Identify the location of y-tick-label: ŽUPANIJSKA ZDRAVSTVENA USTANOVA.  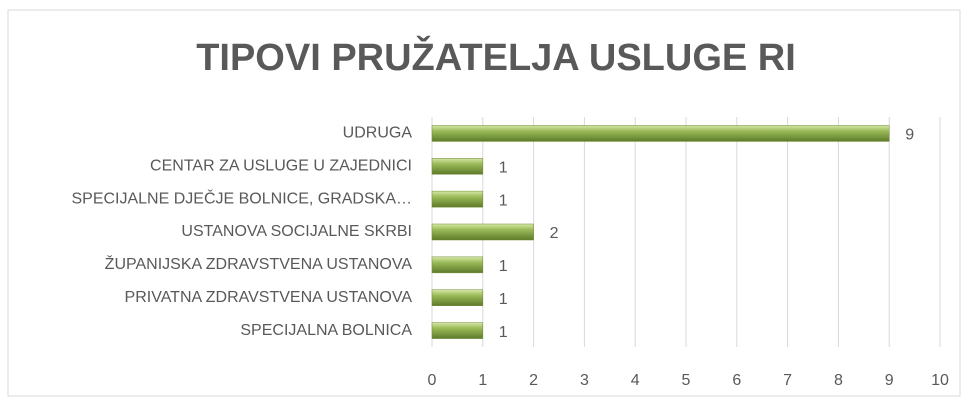
(259, 263).